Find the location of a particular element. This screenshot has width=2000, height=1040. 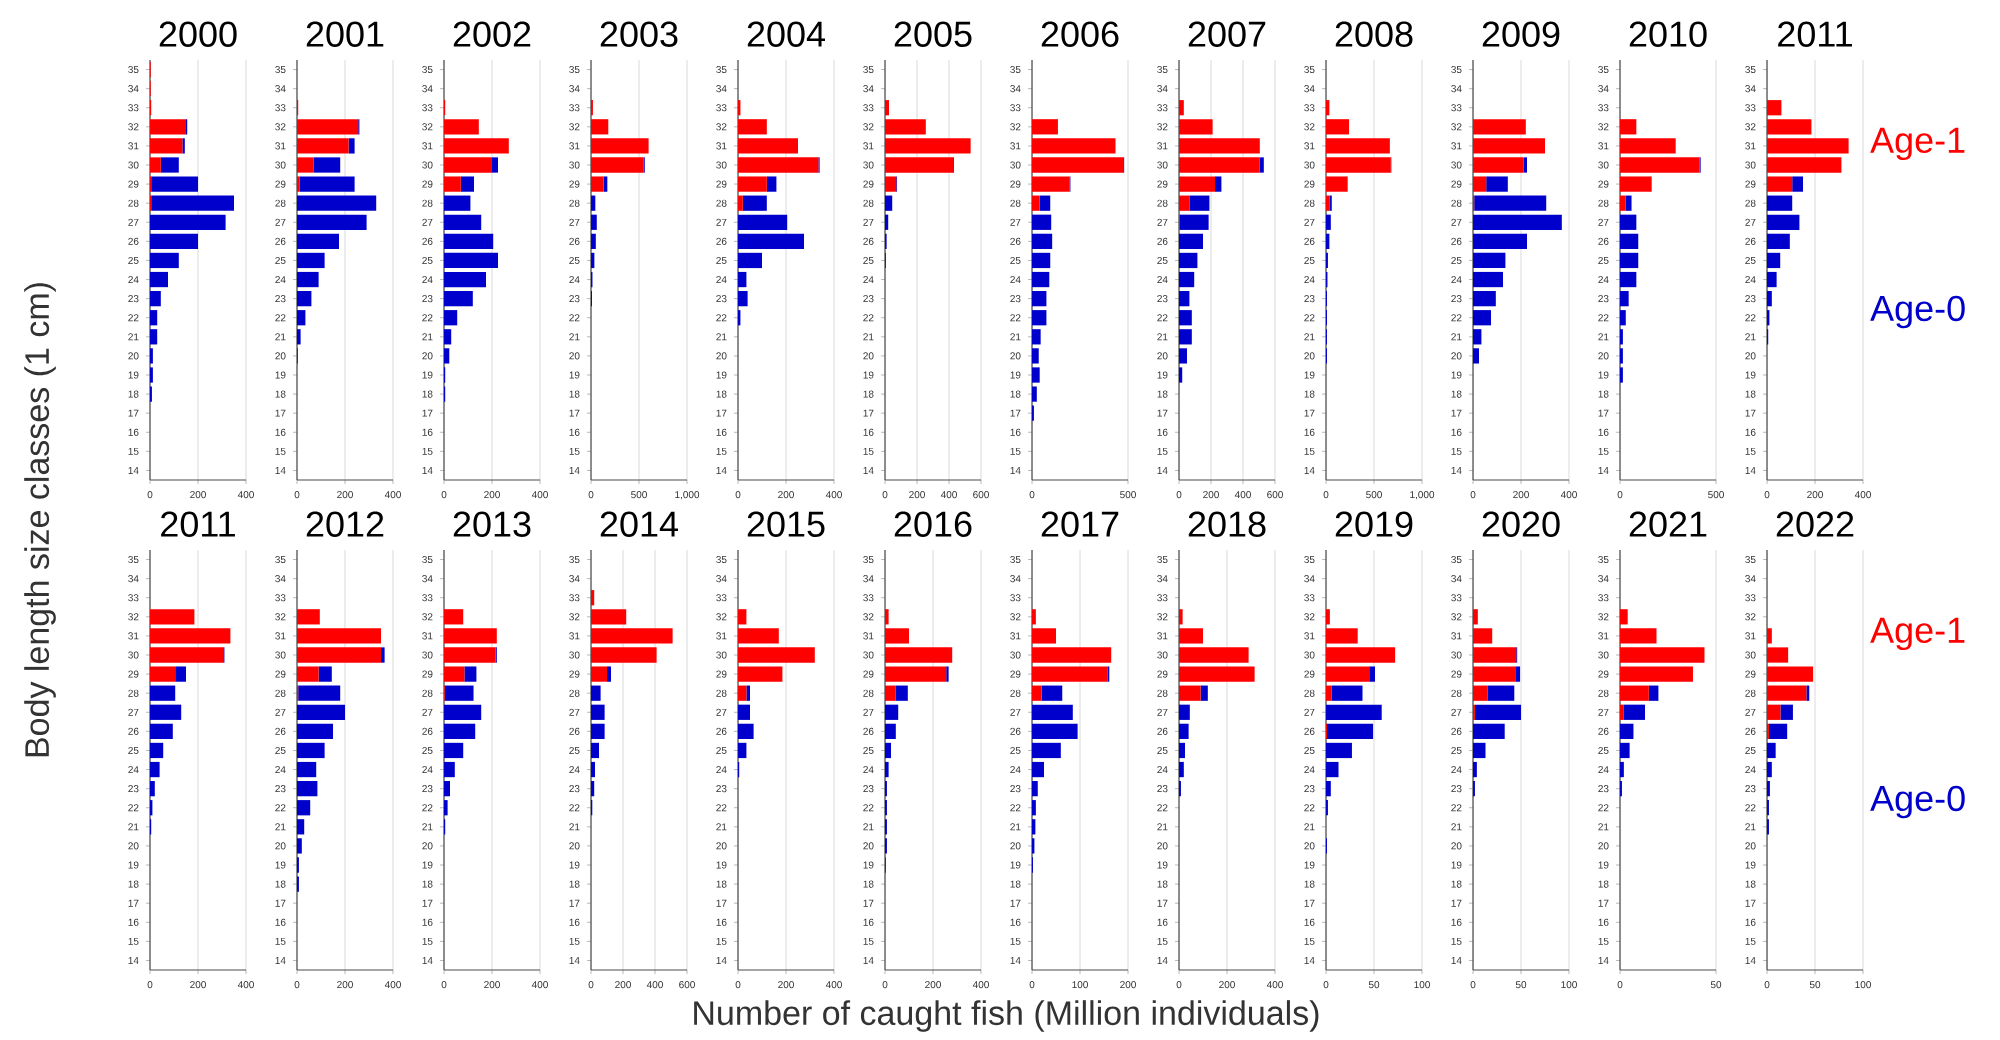

chart-title: 2006 is located at coordinates (1080, 34).